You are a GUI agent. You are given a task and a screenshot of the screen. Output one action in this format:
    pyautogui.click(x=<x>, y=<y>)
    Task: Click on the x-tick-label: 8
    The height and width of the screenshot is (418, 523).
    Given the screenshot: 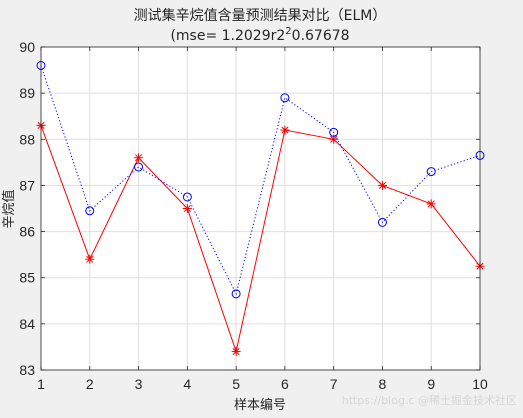 What is the action you would take?
    pyautogui.click(x=383, y=384)
    